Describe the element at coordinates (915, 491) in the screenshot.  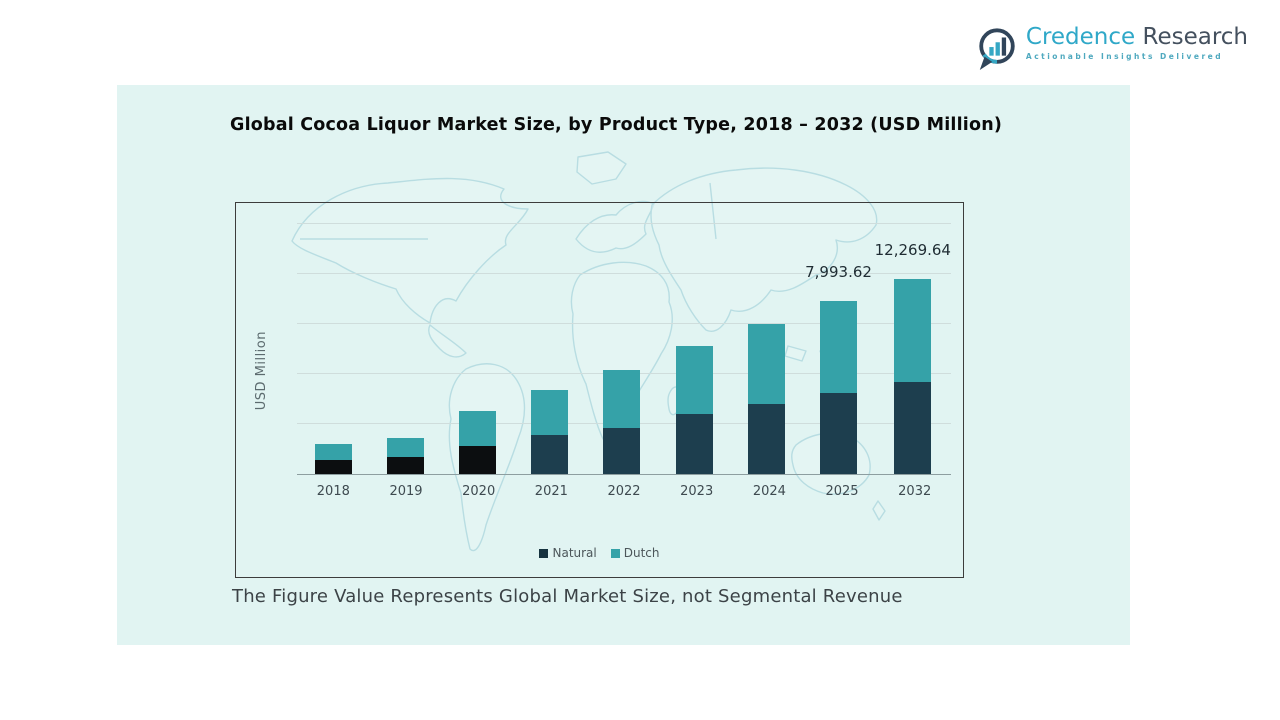
I see `x-axis-tick-label: 2032` at that location.